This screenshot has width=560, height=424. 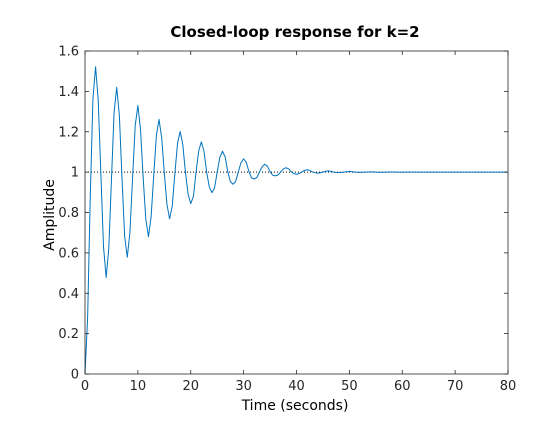 What do you see at coordinates (68, 52) in the screenshot?
I see `y-tick-label: 1.6` at bounding box center [68, 52].